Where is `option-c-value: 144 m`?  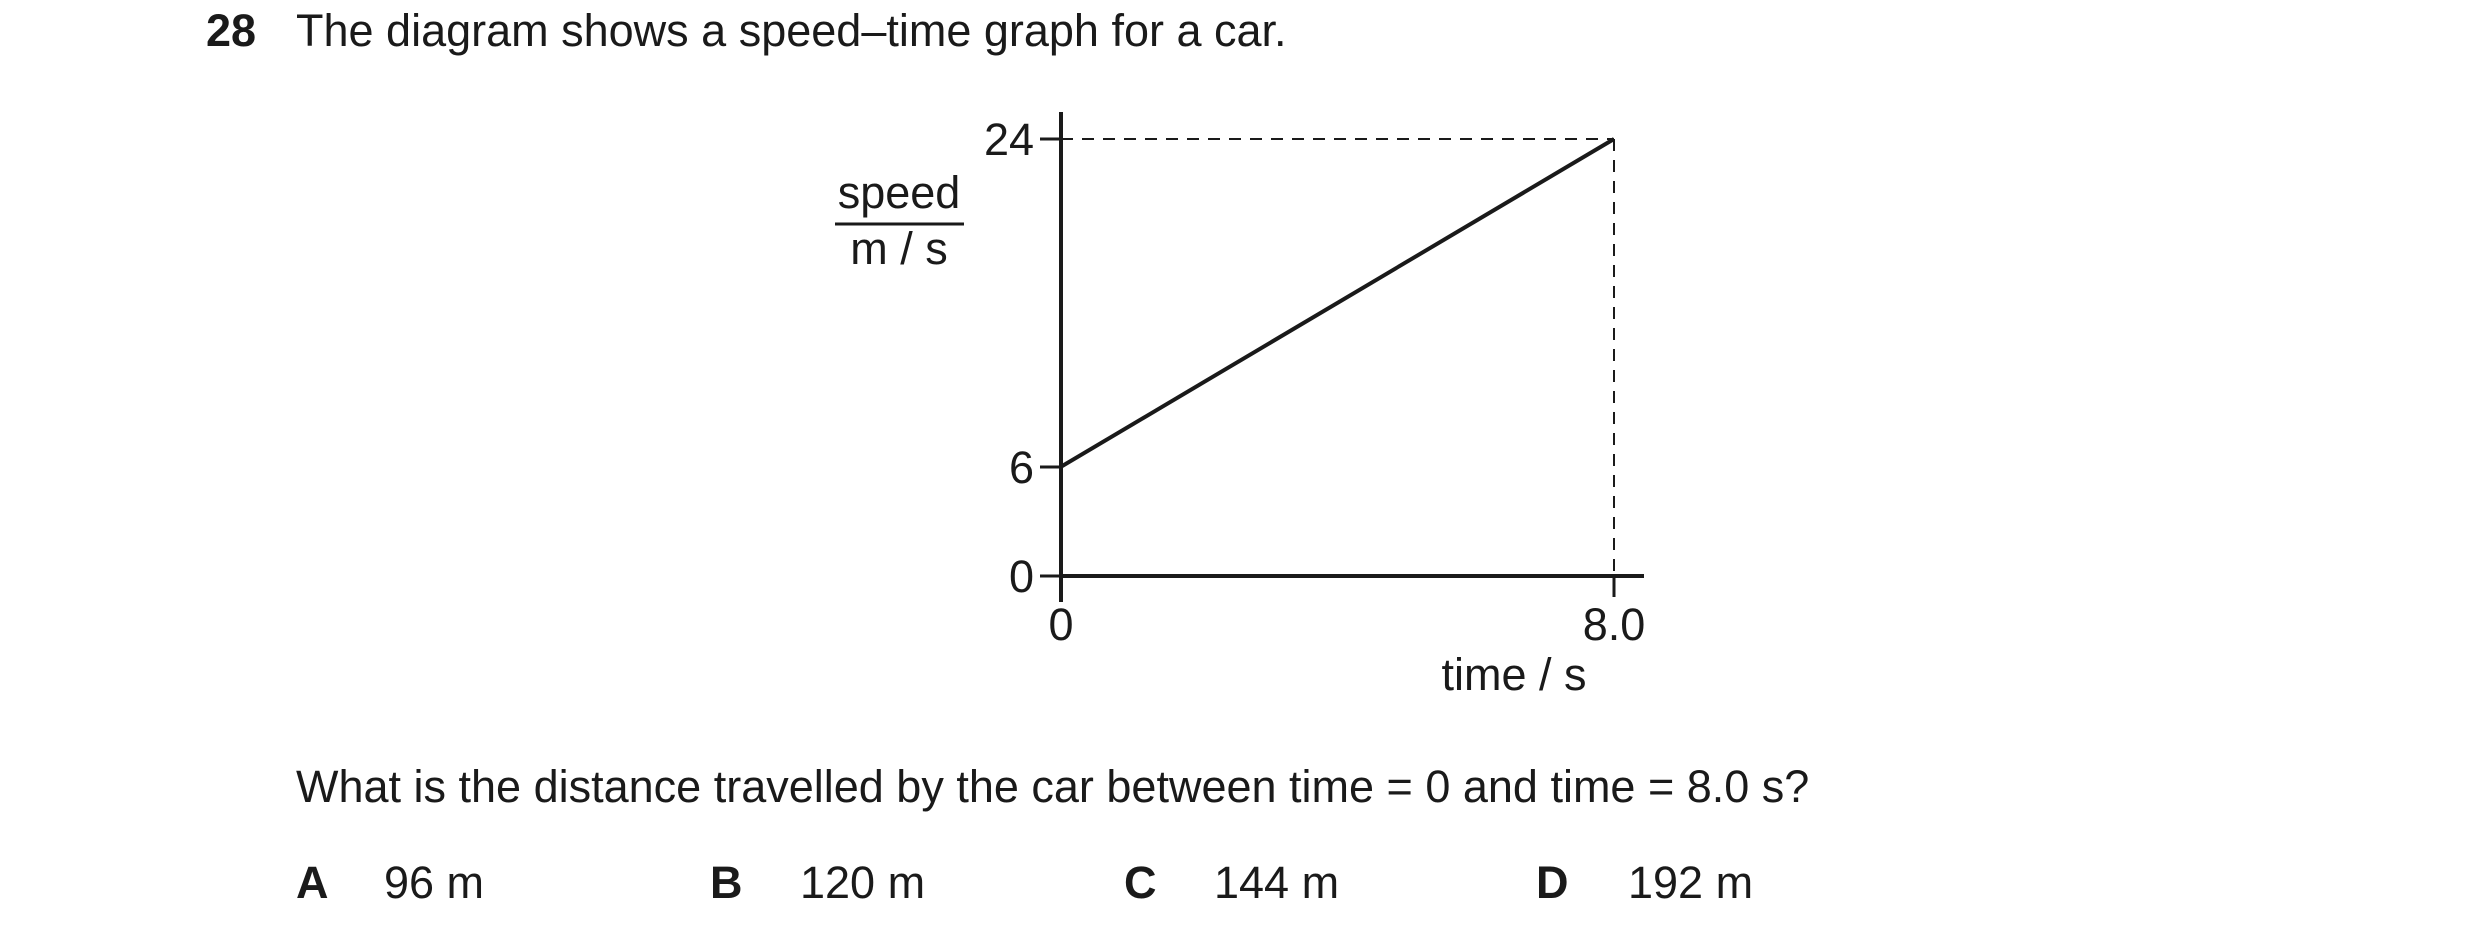 option-c-value: 144 m is located at coordinates (1277, 882).